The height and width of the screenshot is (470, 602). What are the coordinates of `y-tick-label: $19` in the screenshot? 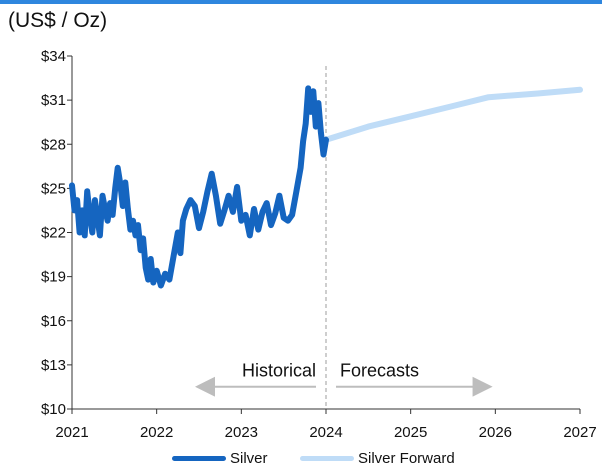 It's located at (53, 277).